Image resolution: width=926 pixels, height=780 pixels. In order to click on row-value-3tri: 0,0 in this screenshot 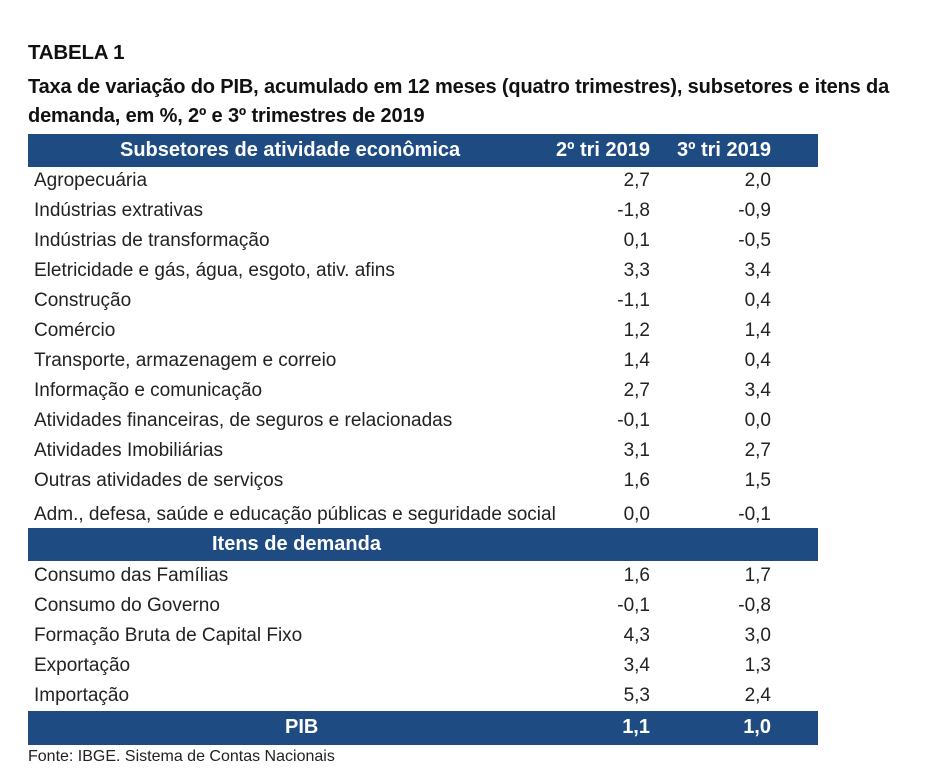, I will do `click(757, 420)`.